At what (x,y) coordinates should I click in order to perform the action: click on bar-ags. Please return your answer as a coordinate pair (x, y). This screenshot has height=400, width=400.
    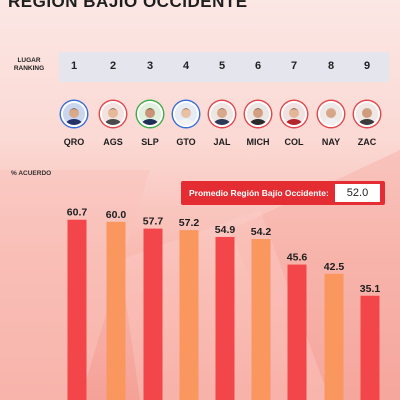
    Looking at the image, I should click on (116, 310).